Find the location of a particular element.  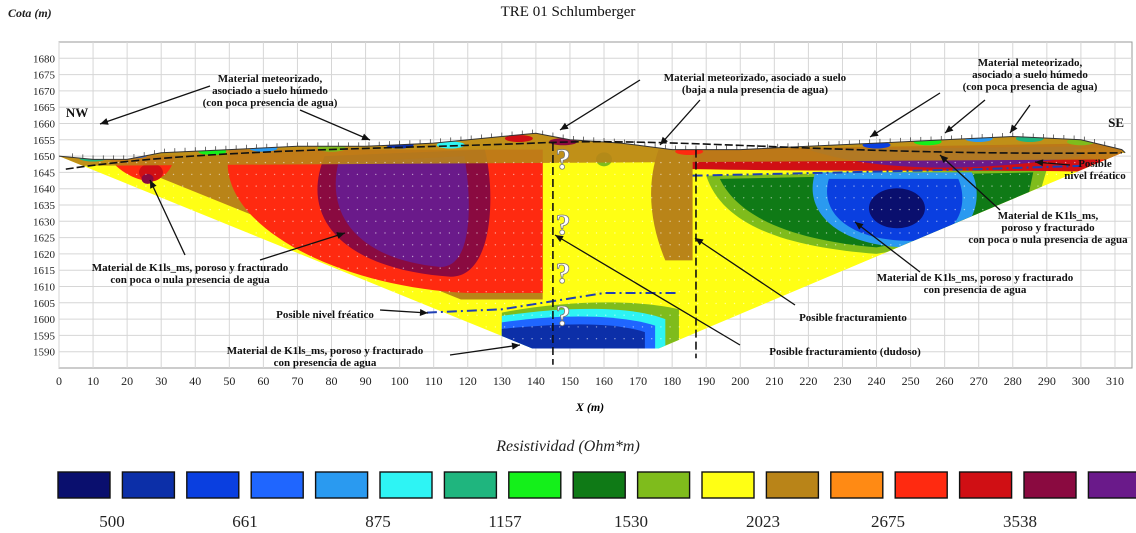

x-tick-label: 190 is located at coordinates (706, 381).